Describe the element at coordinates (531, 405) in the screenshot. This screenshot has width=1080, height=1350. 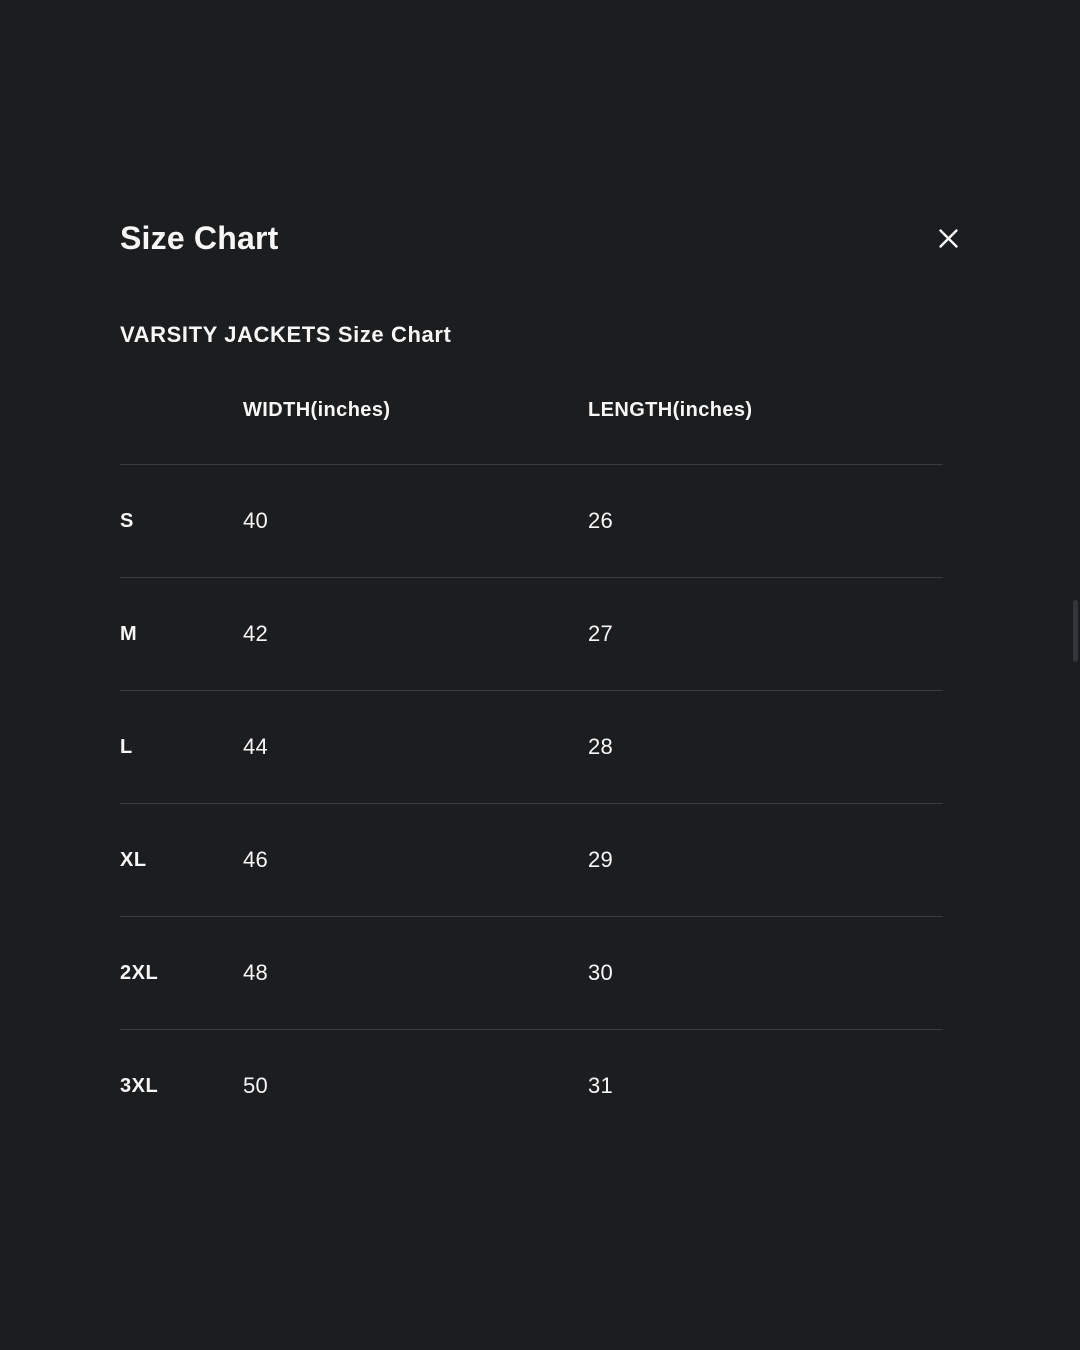
I see `table-header-row: WIDTH(inches) LENGTH(inches)` at that location.